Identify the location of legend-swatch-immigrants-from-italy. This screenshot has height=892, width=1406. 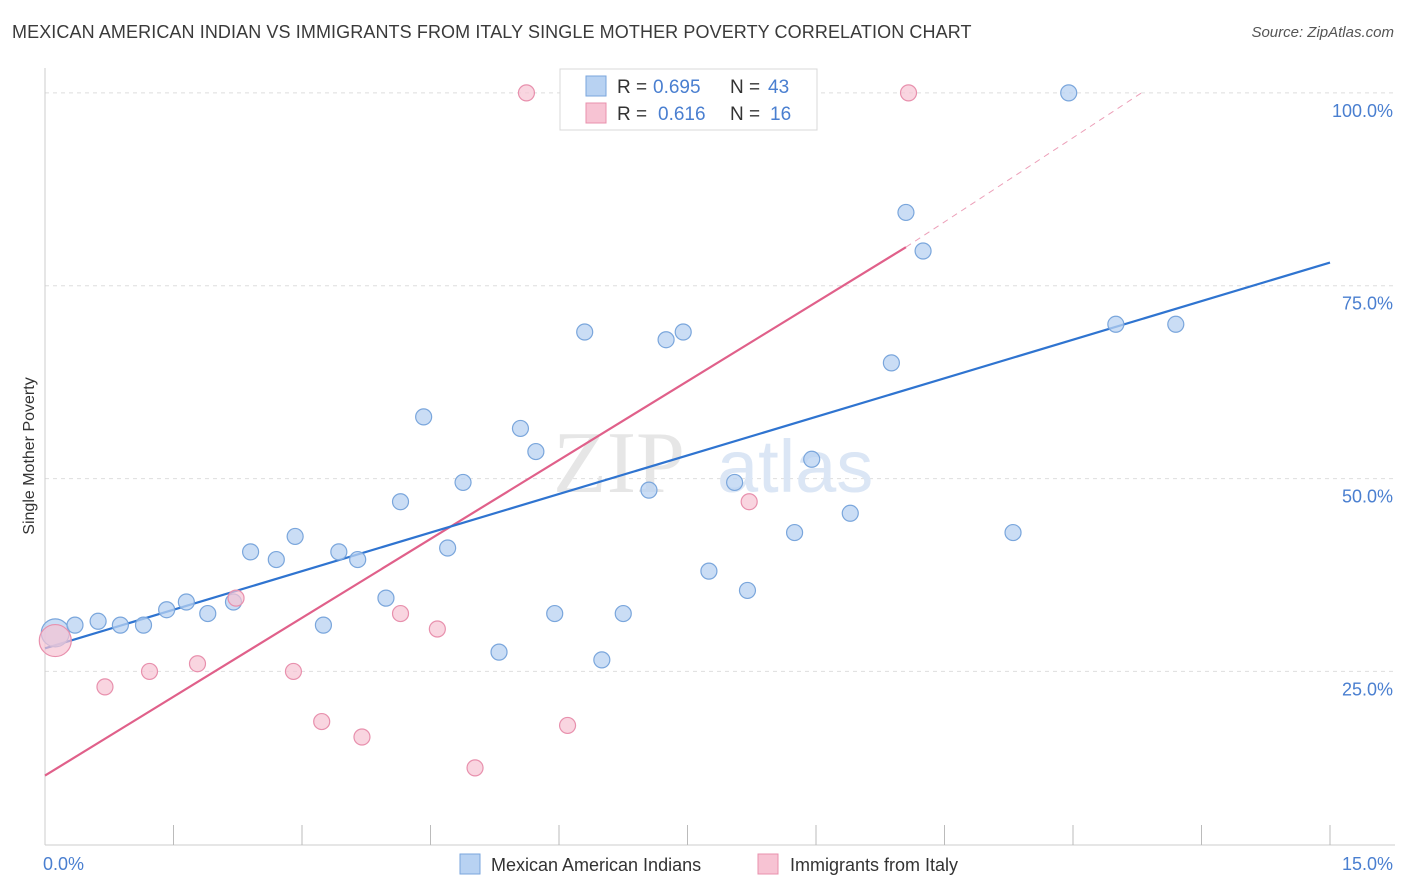
(768, 864).